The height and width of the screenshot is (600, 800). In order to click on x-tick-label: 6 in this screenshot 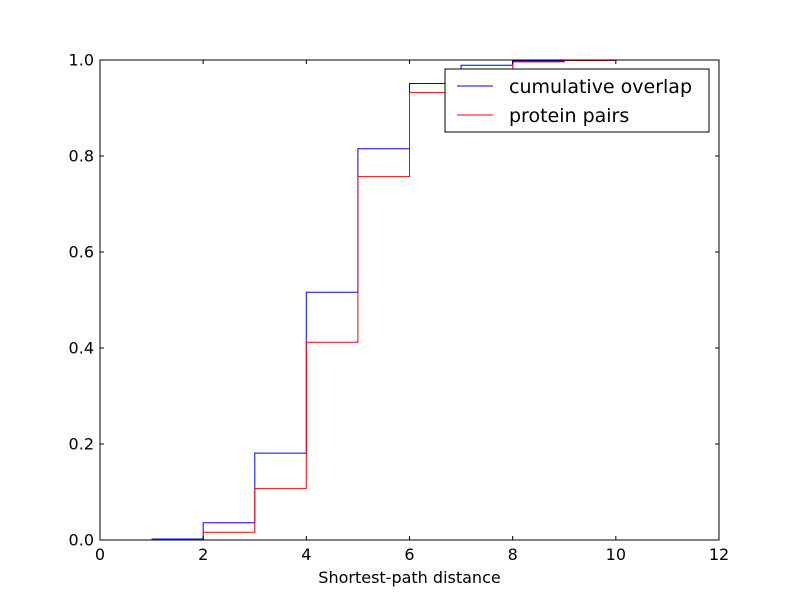, I will do `click(409, 554)`.